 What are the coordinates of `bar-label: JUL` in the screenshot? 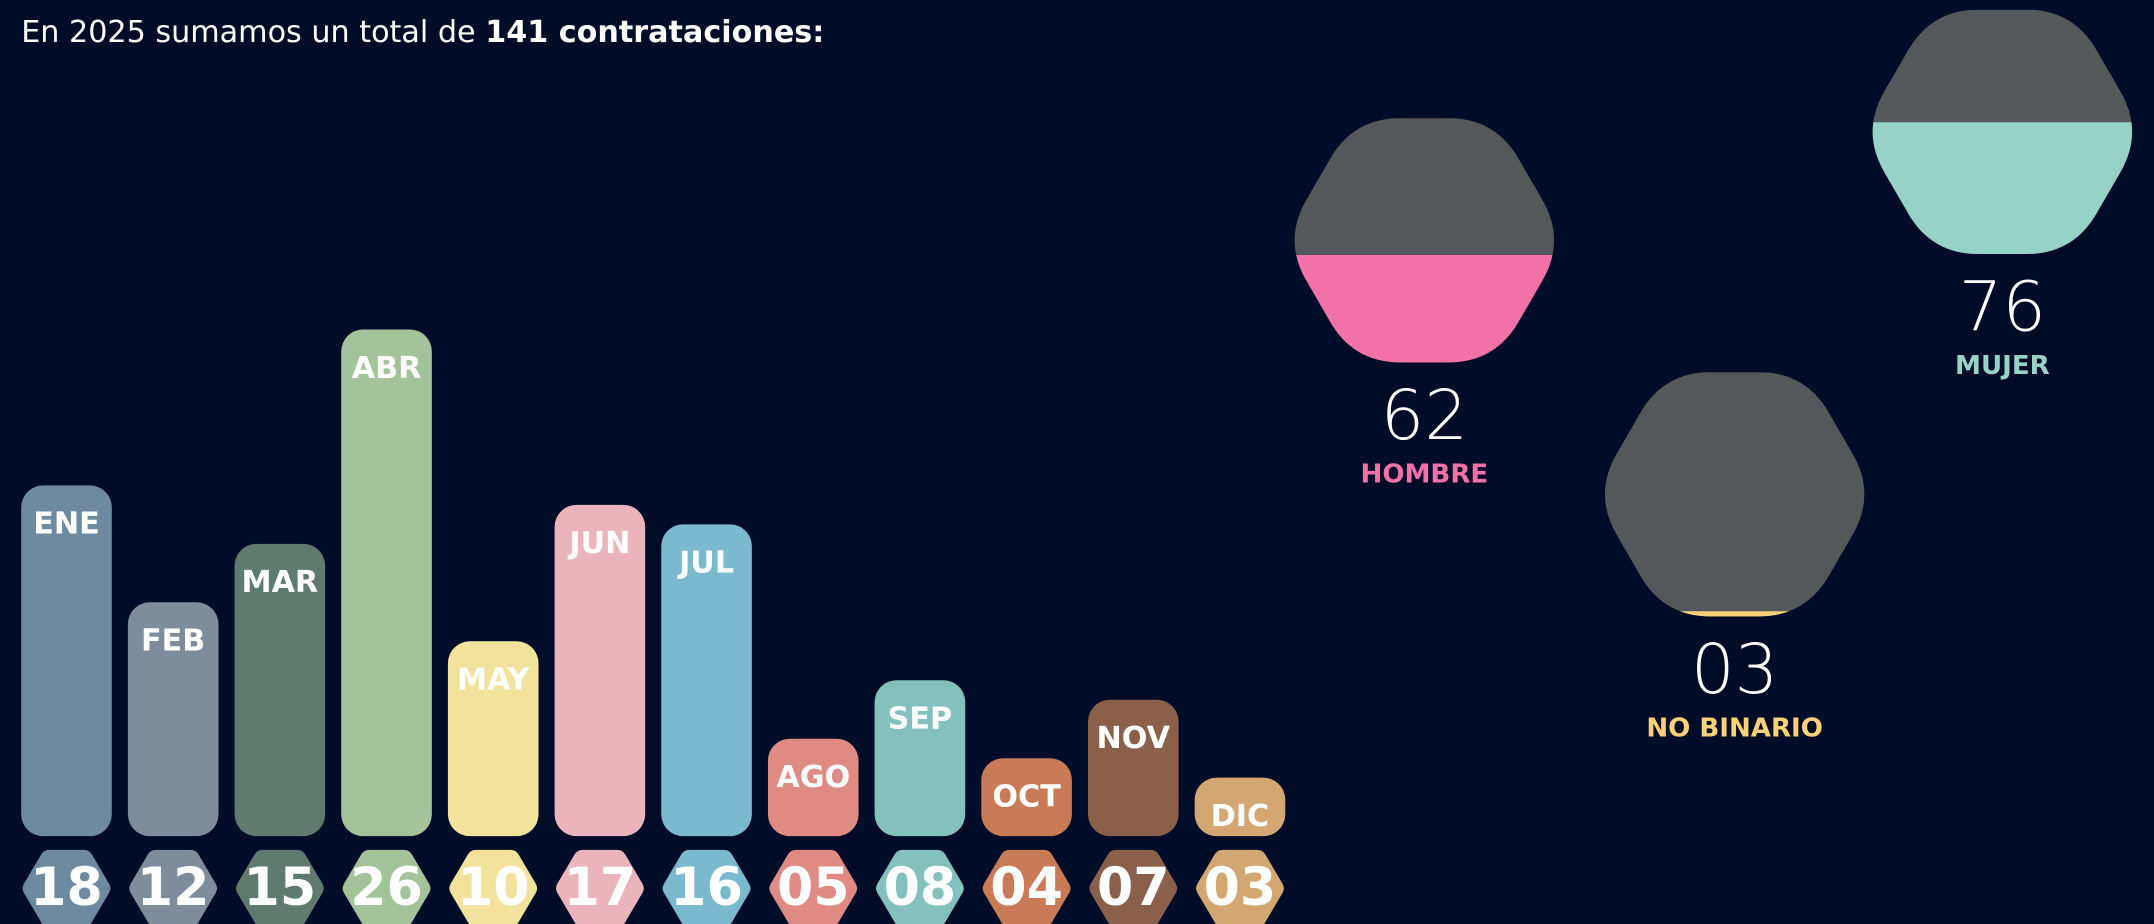 It's located at (705, 563).